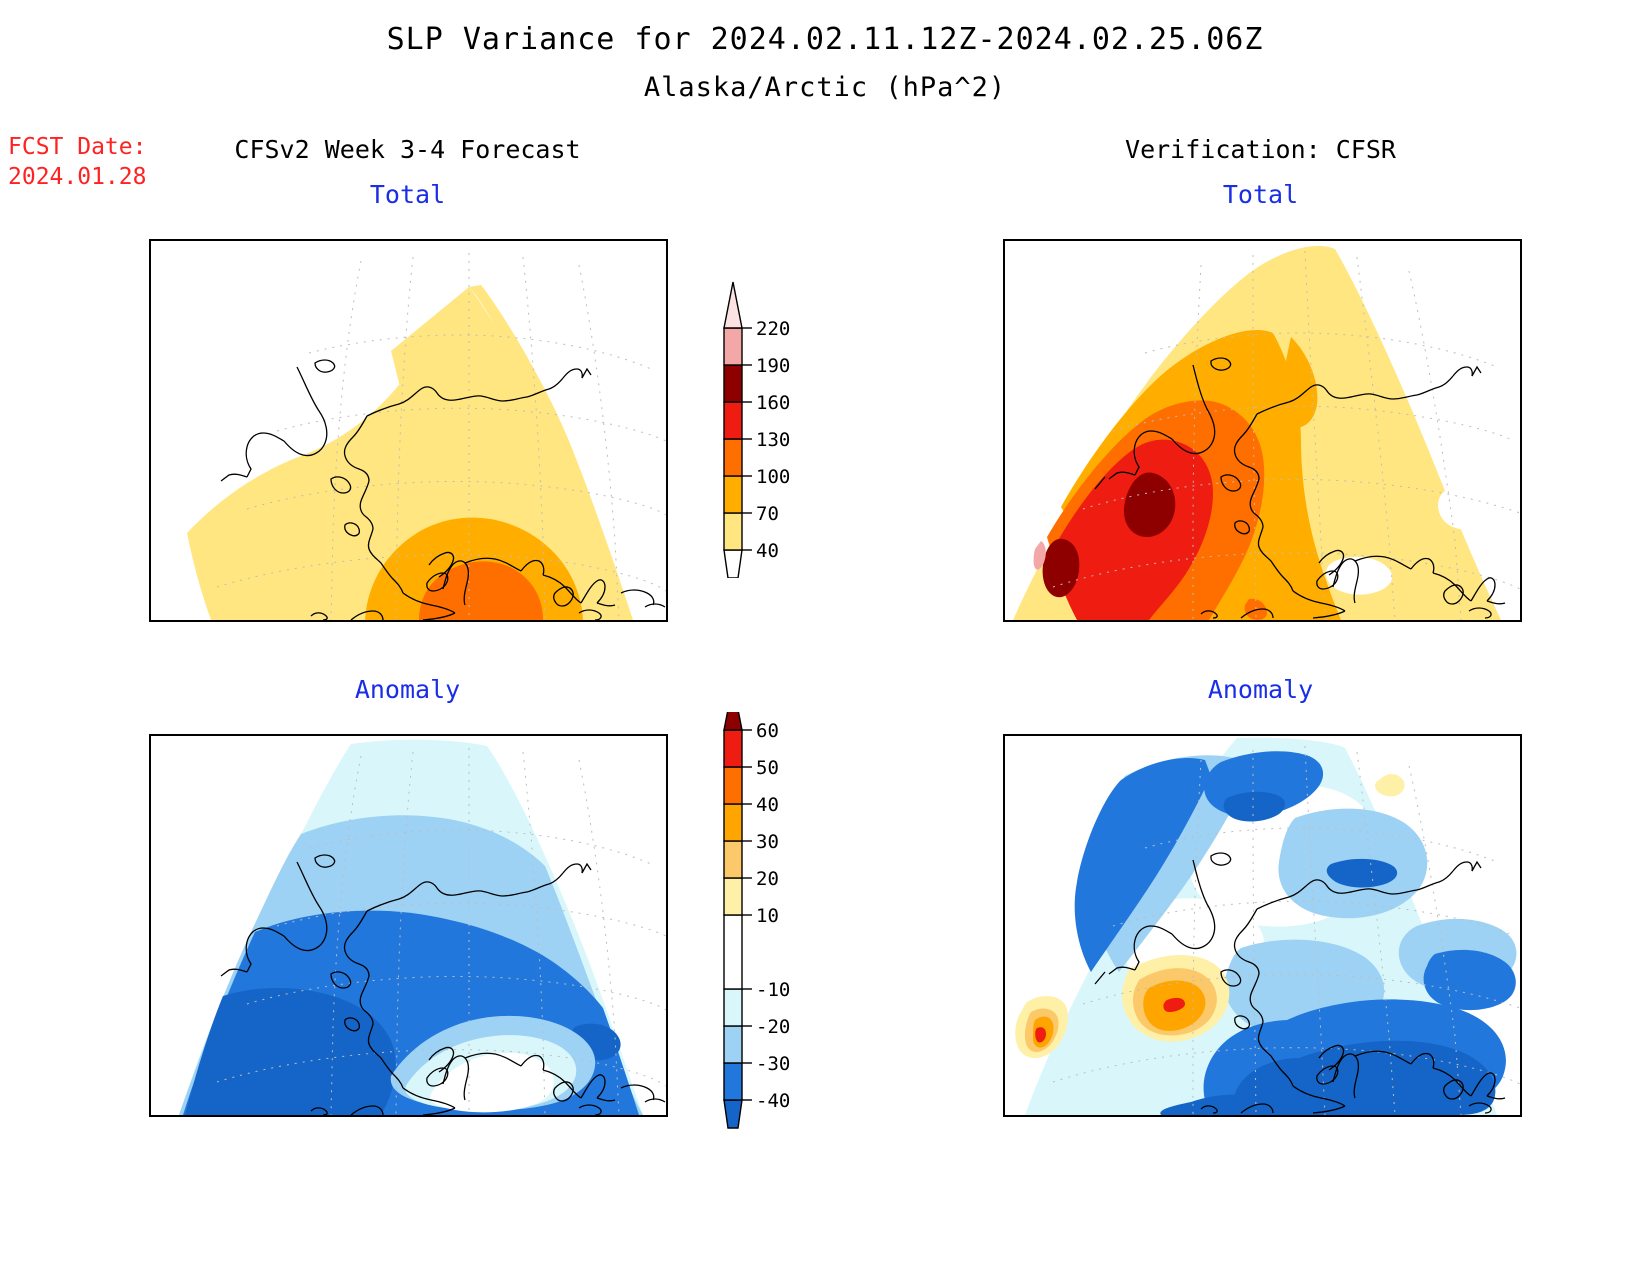  What do you see at coordinates (1260, 149) in the screenshot?
I see `verification-source-label: Verification: CFSR` at bounding box center [1260, 149].